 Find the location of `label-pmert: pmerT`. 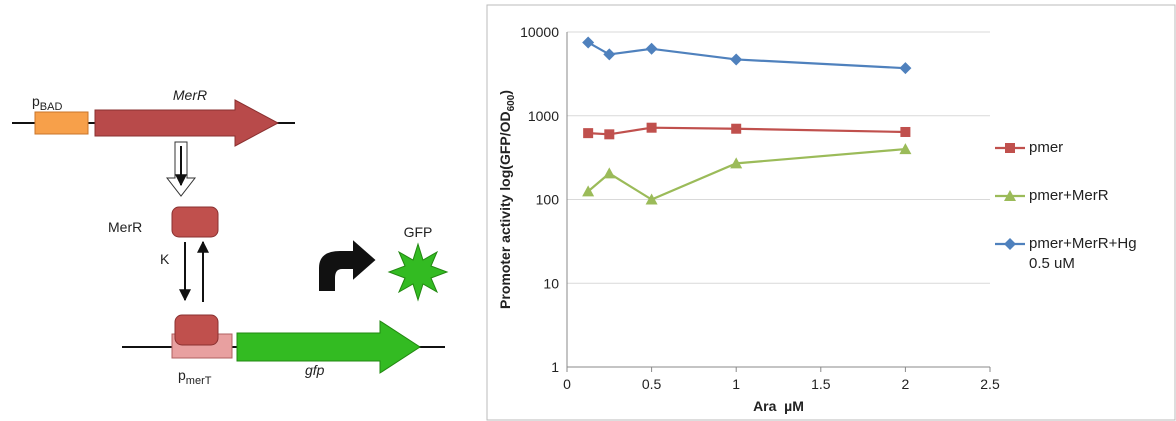

label-pmert: pmerT is located at coordinates (195, 377).